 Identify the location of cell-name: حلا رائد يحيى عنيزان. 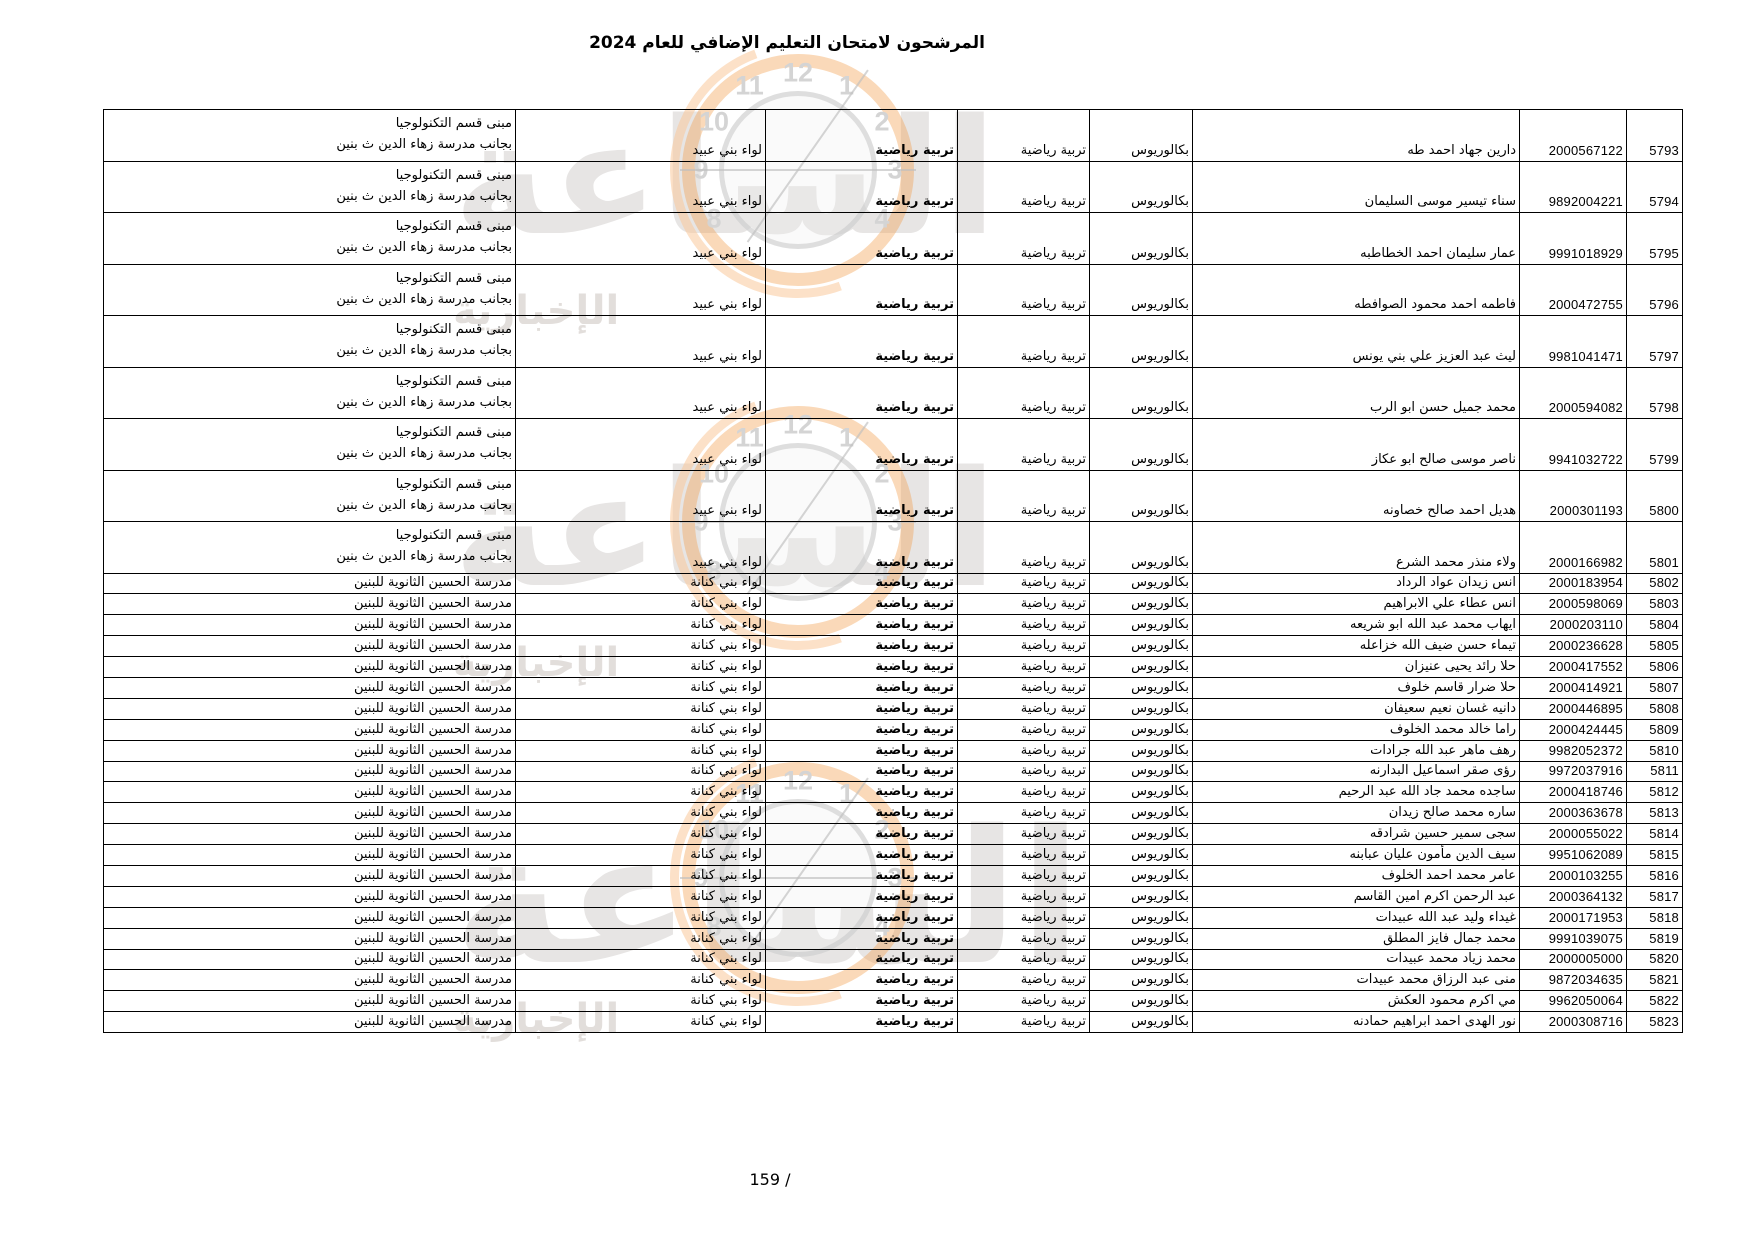
(1356, 667).